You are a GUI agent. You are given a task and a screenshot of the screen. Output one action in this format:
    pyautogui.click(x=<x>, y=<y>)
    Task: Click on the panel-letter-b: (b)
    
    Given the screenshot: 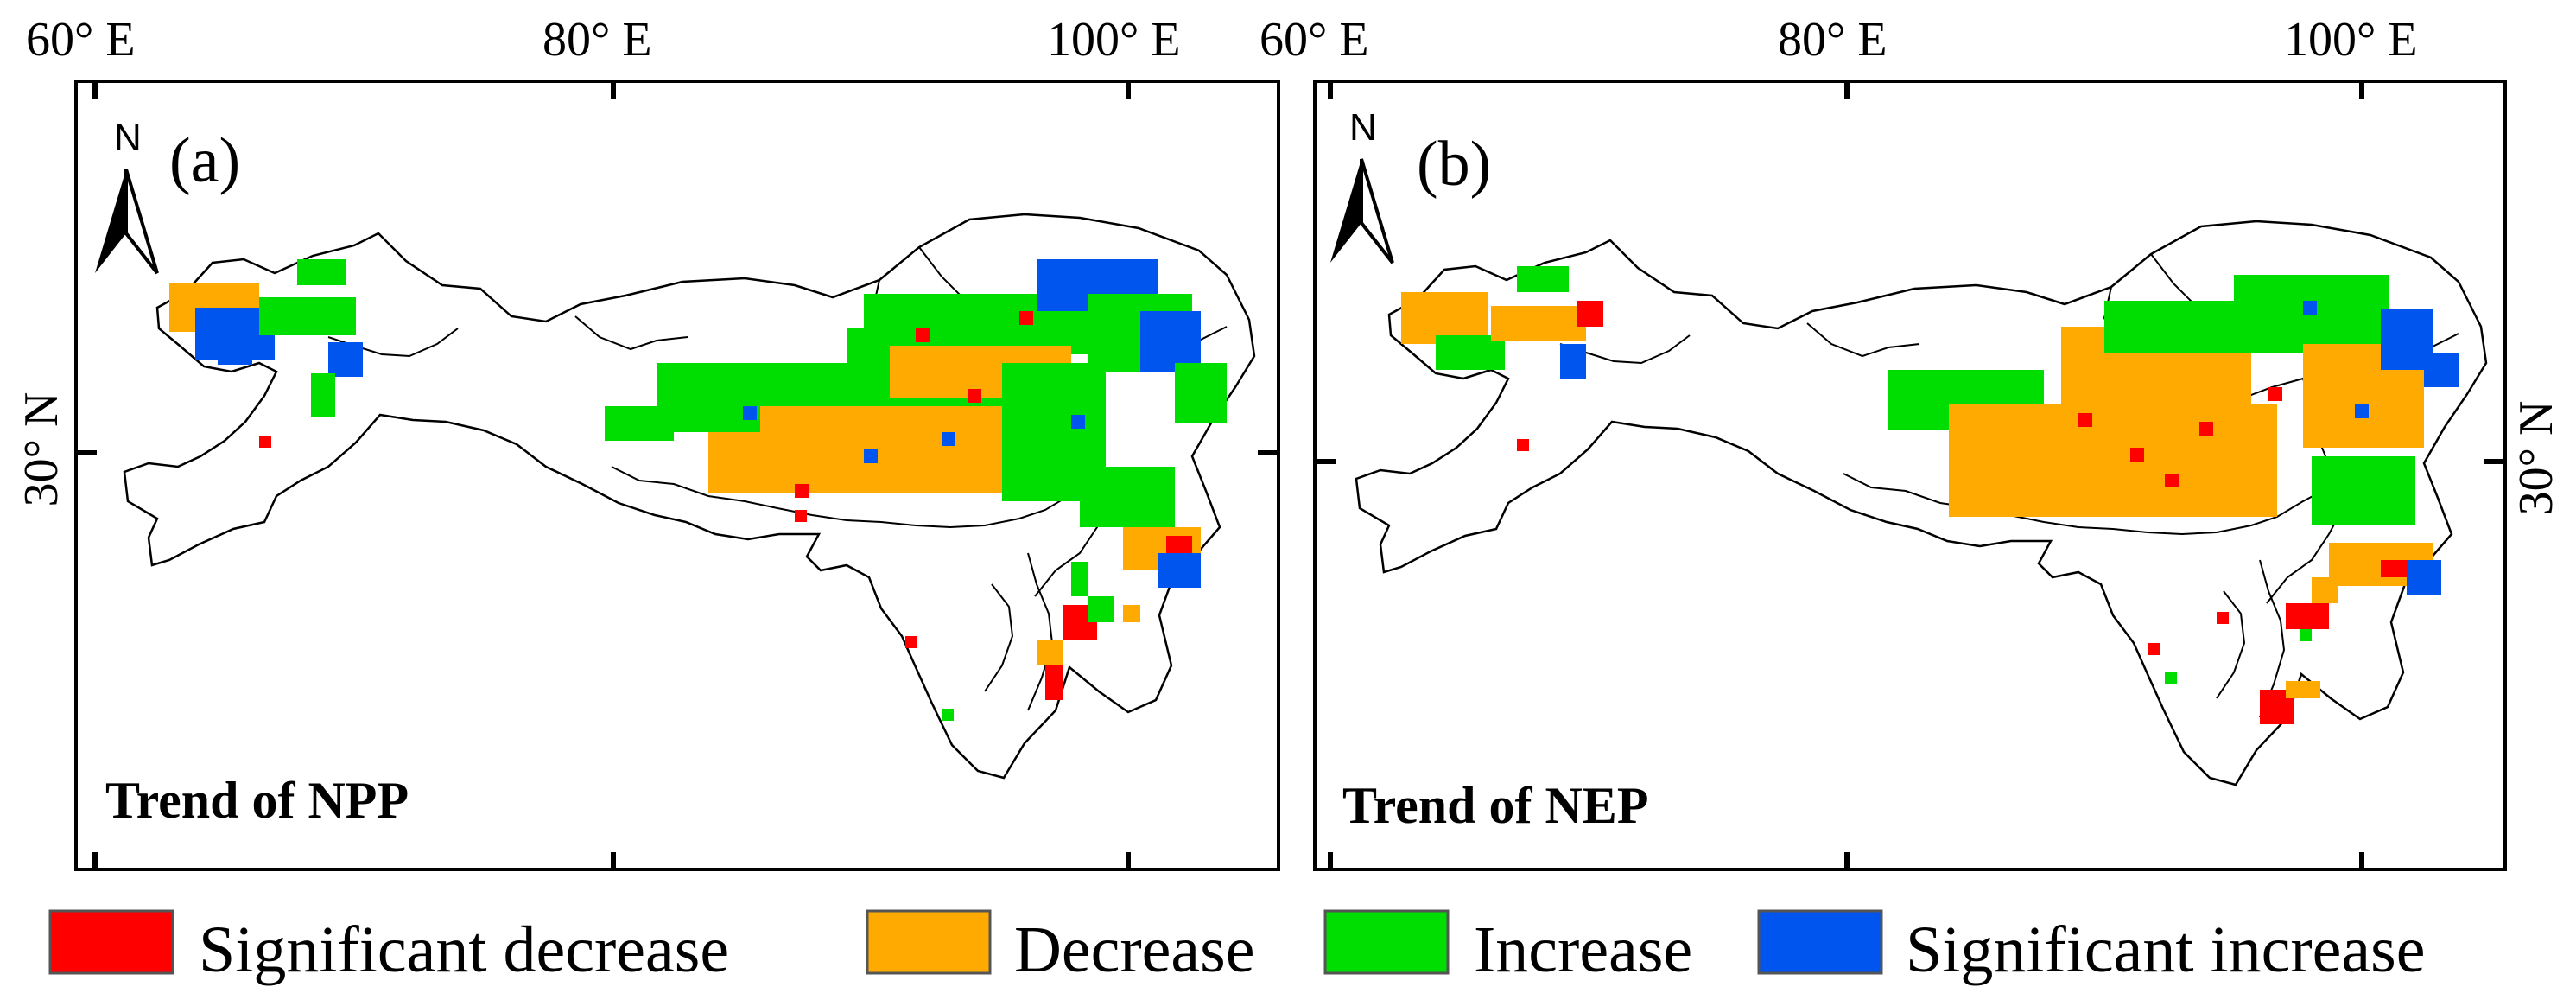 What is the action you would take?
    pyautogui.click(x=1454, y=164)
    